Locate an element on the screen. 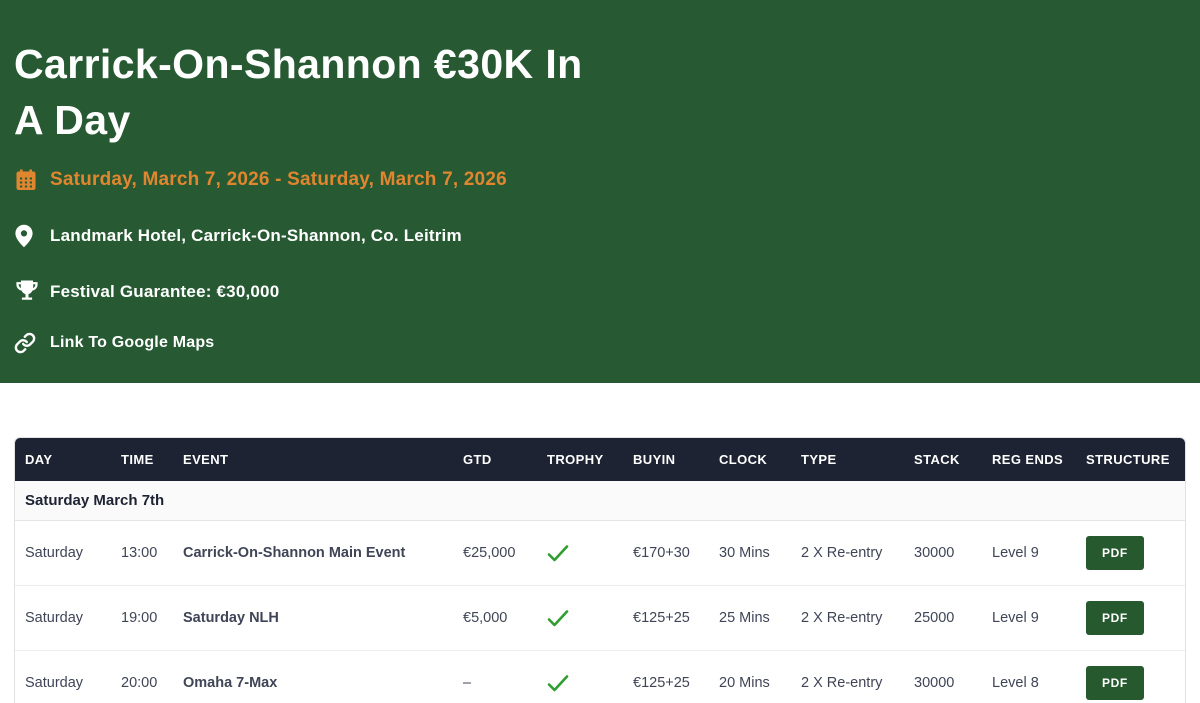 This screenshot has width=1200, height=703. table-section-header: Saturday March 7th is located at coordinates (600, 501).